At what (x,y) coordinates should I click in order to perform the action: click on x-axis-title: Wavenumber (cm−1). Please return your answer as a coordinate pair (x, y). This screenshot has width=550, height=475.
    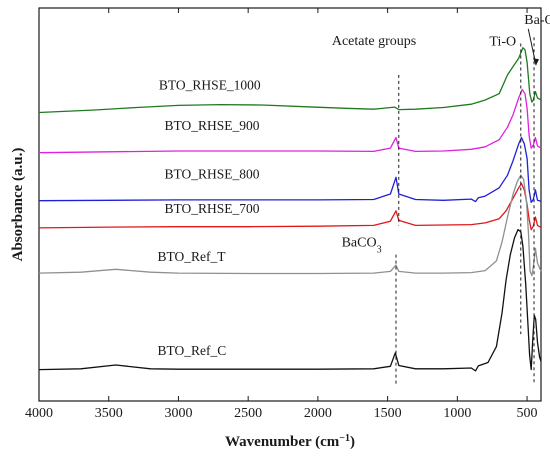
    Looking at the image, I should click on (290, 442).